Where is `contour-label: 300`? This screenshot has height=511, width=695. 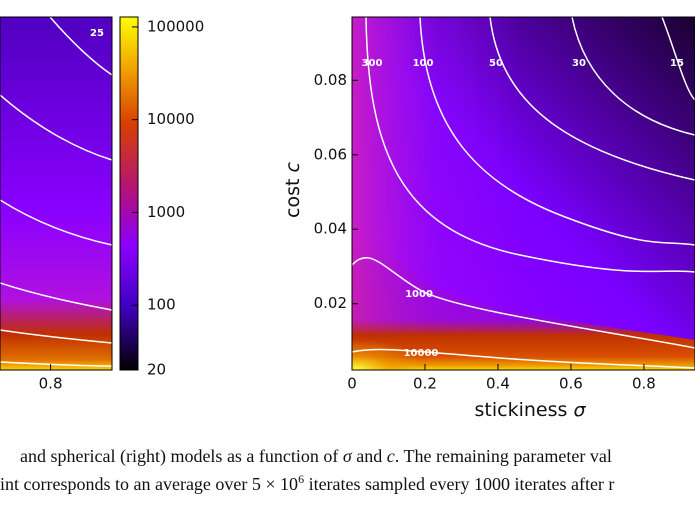 contour-label: 300 is located at coordinates (372, 63).